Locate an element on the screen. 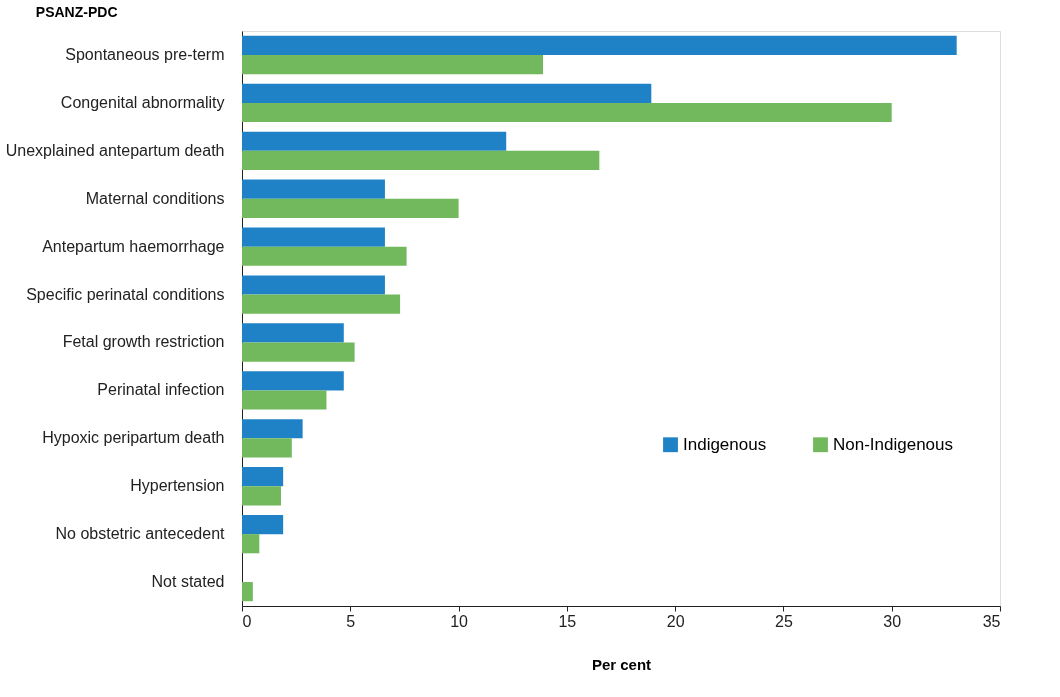 This screenshot has height=697, width=1060. y-tick-label: No obstetric antecedent is located at coordinates (140, 534).